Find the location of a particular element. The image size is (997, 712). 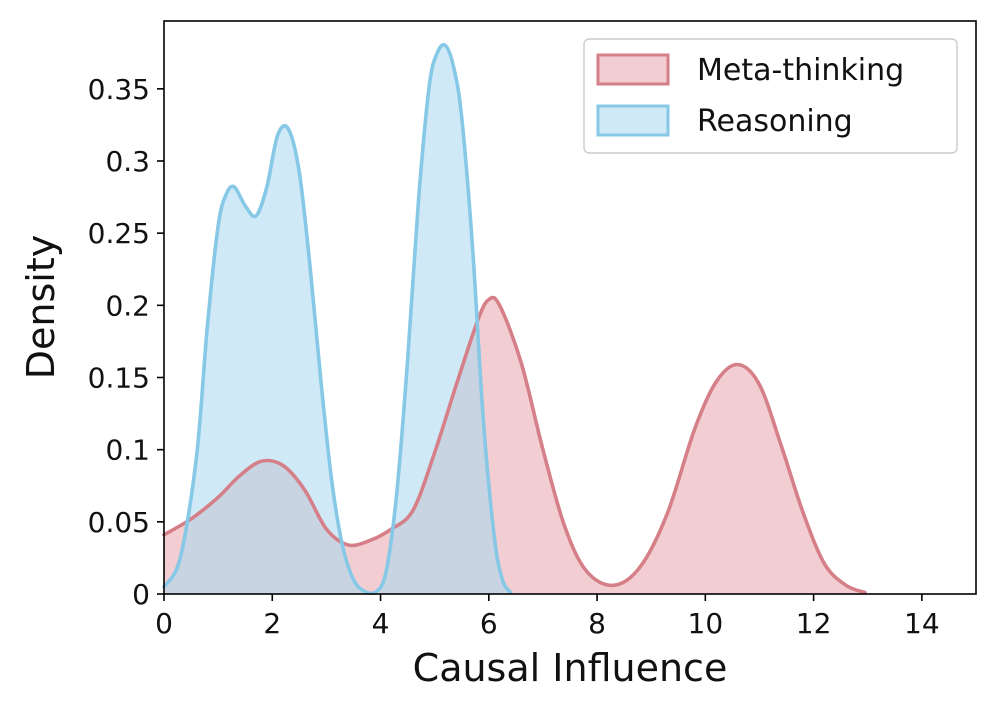

x-tick-label: 4 is located at coordinates (381, 623).